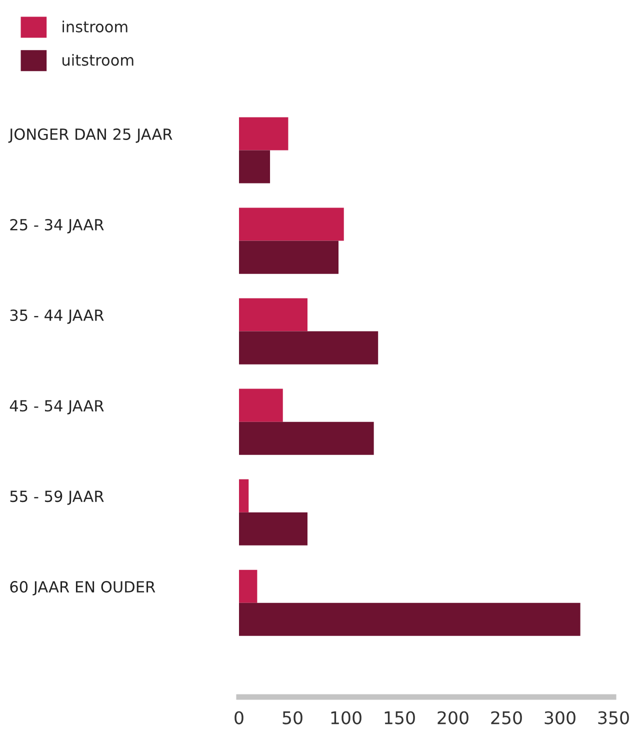 This screenshot has height=731, width=643. What do you see at coordinates (57, 497) in the screenshot?
I see `y-tick-label: 55 - 59 JAAR` at bounding box center [57, 497].